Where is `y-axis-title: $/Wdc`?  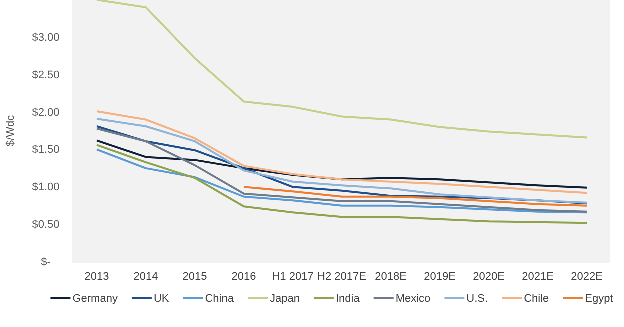 y-axis-title: $/Wdc is located at coordinates (11, 130).